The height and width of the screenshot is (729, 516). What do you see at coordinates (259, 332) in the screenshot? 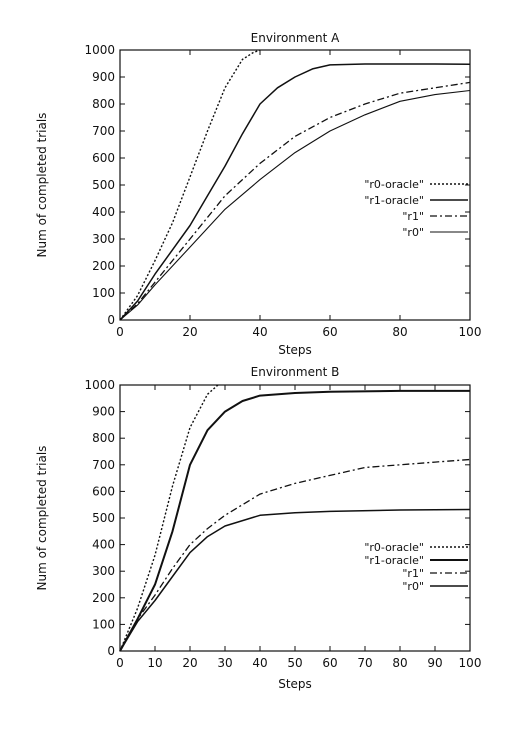
I see `chart1-x-tick-label: 40` at bounding box center [259, 332].